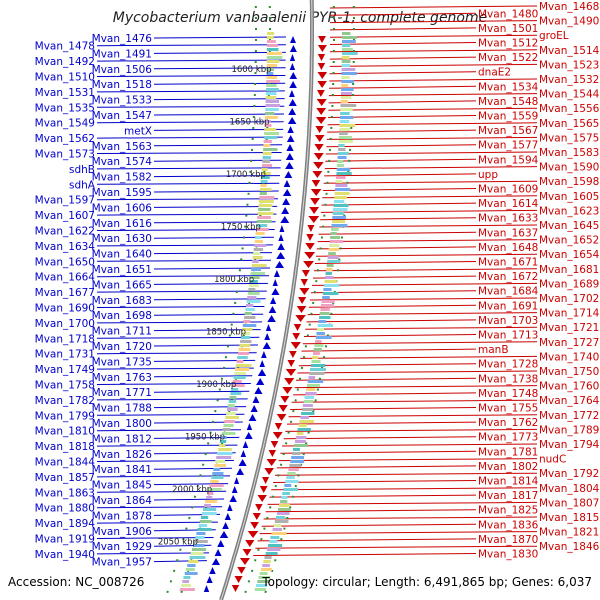 This screenshot has height=600, width=600. What do you see at coordinates (65, 155) in the screenshot?
I see `gene-label-minus: Mvan_1573` at bounding box center [65, 155].